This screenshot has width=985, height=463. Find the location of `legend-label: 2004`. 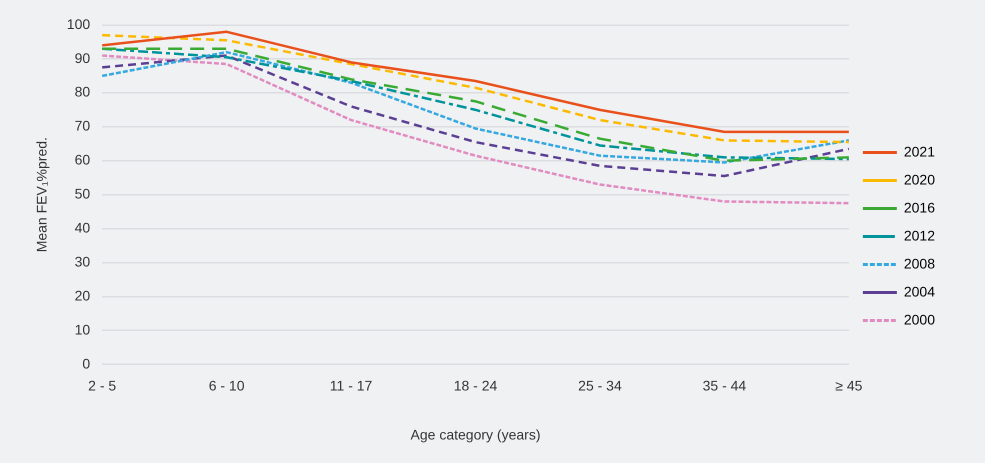

legend-label: 2004 is located at coordinates (920, 291).